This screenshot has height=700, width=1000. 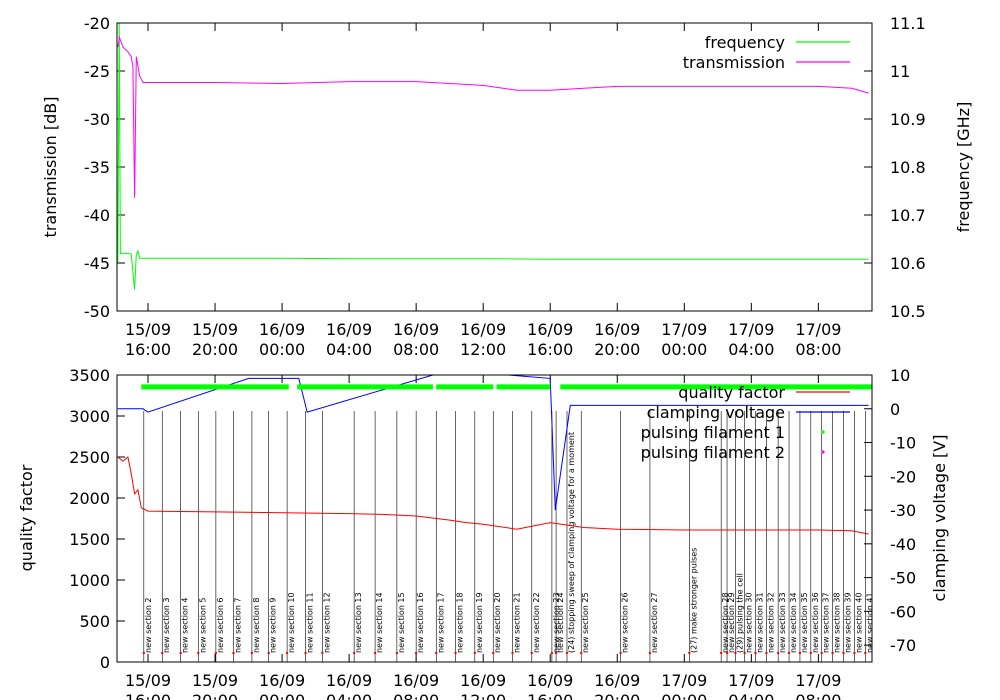 What do you see at coordinates (900, 71) in the screenshot?
I see `top-y2-tick-label: 11` at bounding box center [900, 71].